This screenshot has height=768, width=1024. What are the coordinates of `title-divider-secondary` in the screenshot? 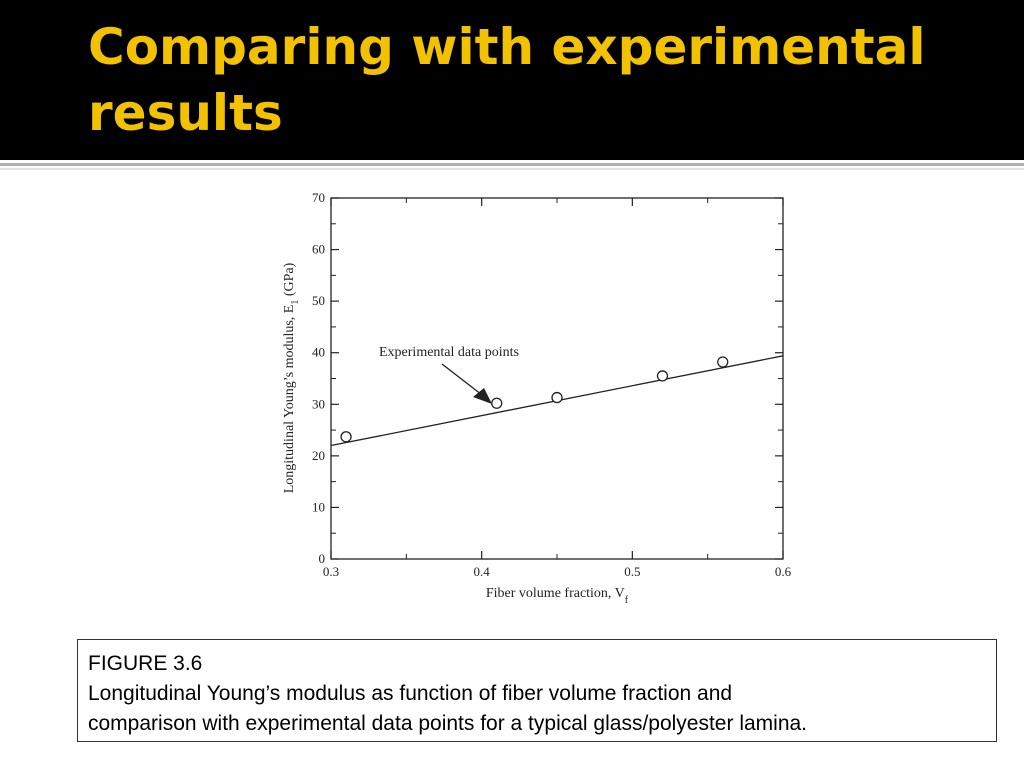 It's located at (512, 169).